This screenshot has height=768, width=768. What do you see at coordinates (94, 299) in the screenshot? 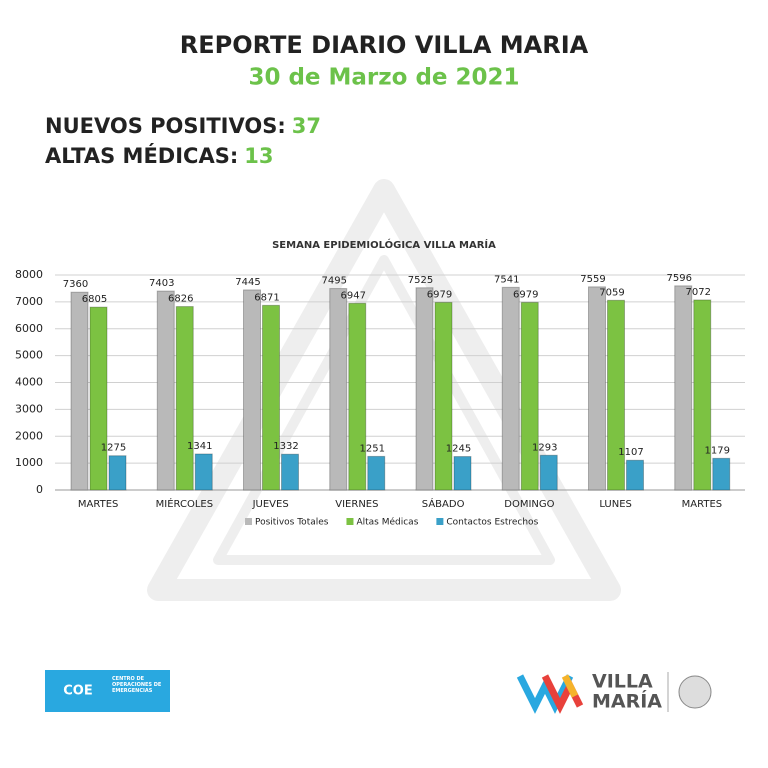
I see `value-label: 6805` at bounding box center [94, 299].